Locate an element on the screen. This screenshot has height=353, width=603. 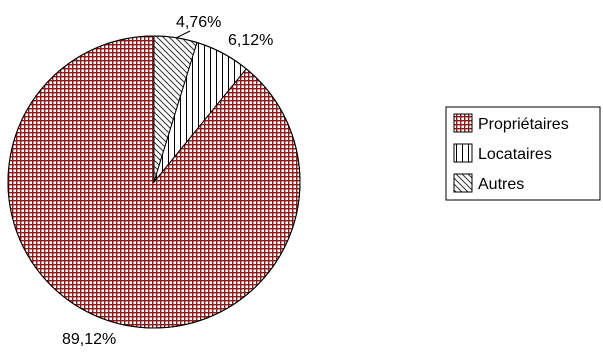
legend-swatch-locataires is located at coordinates (463, 153).